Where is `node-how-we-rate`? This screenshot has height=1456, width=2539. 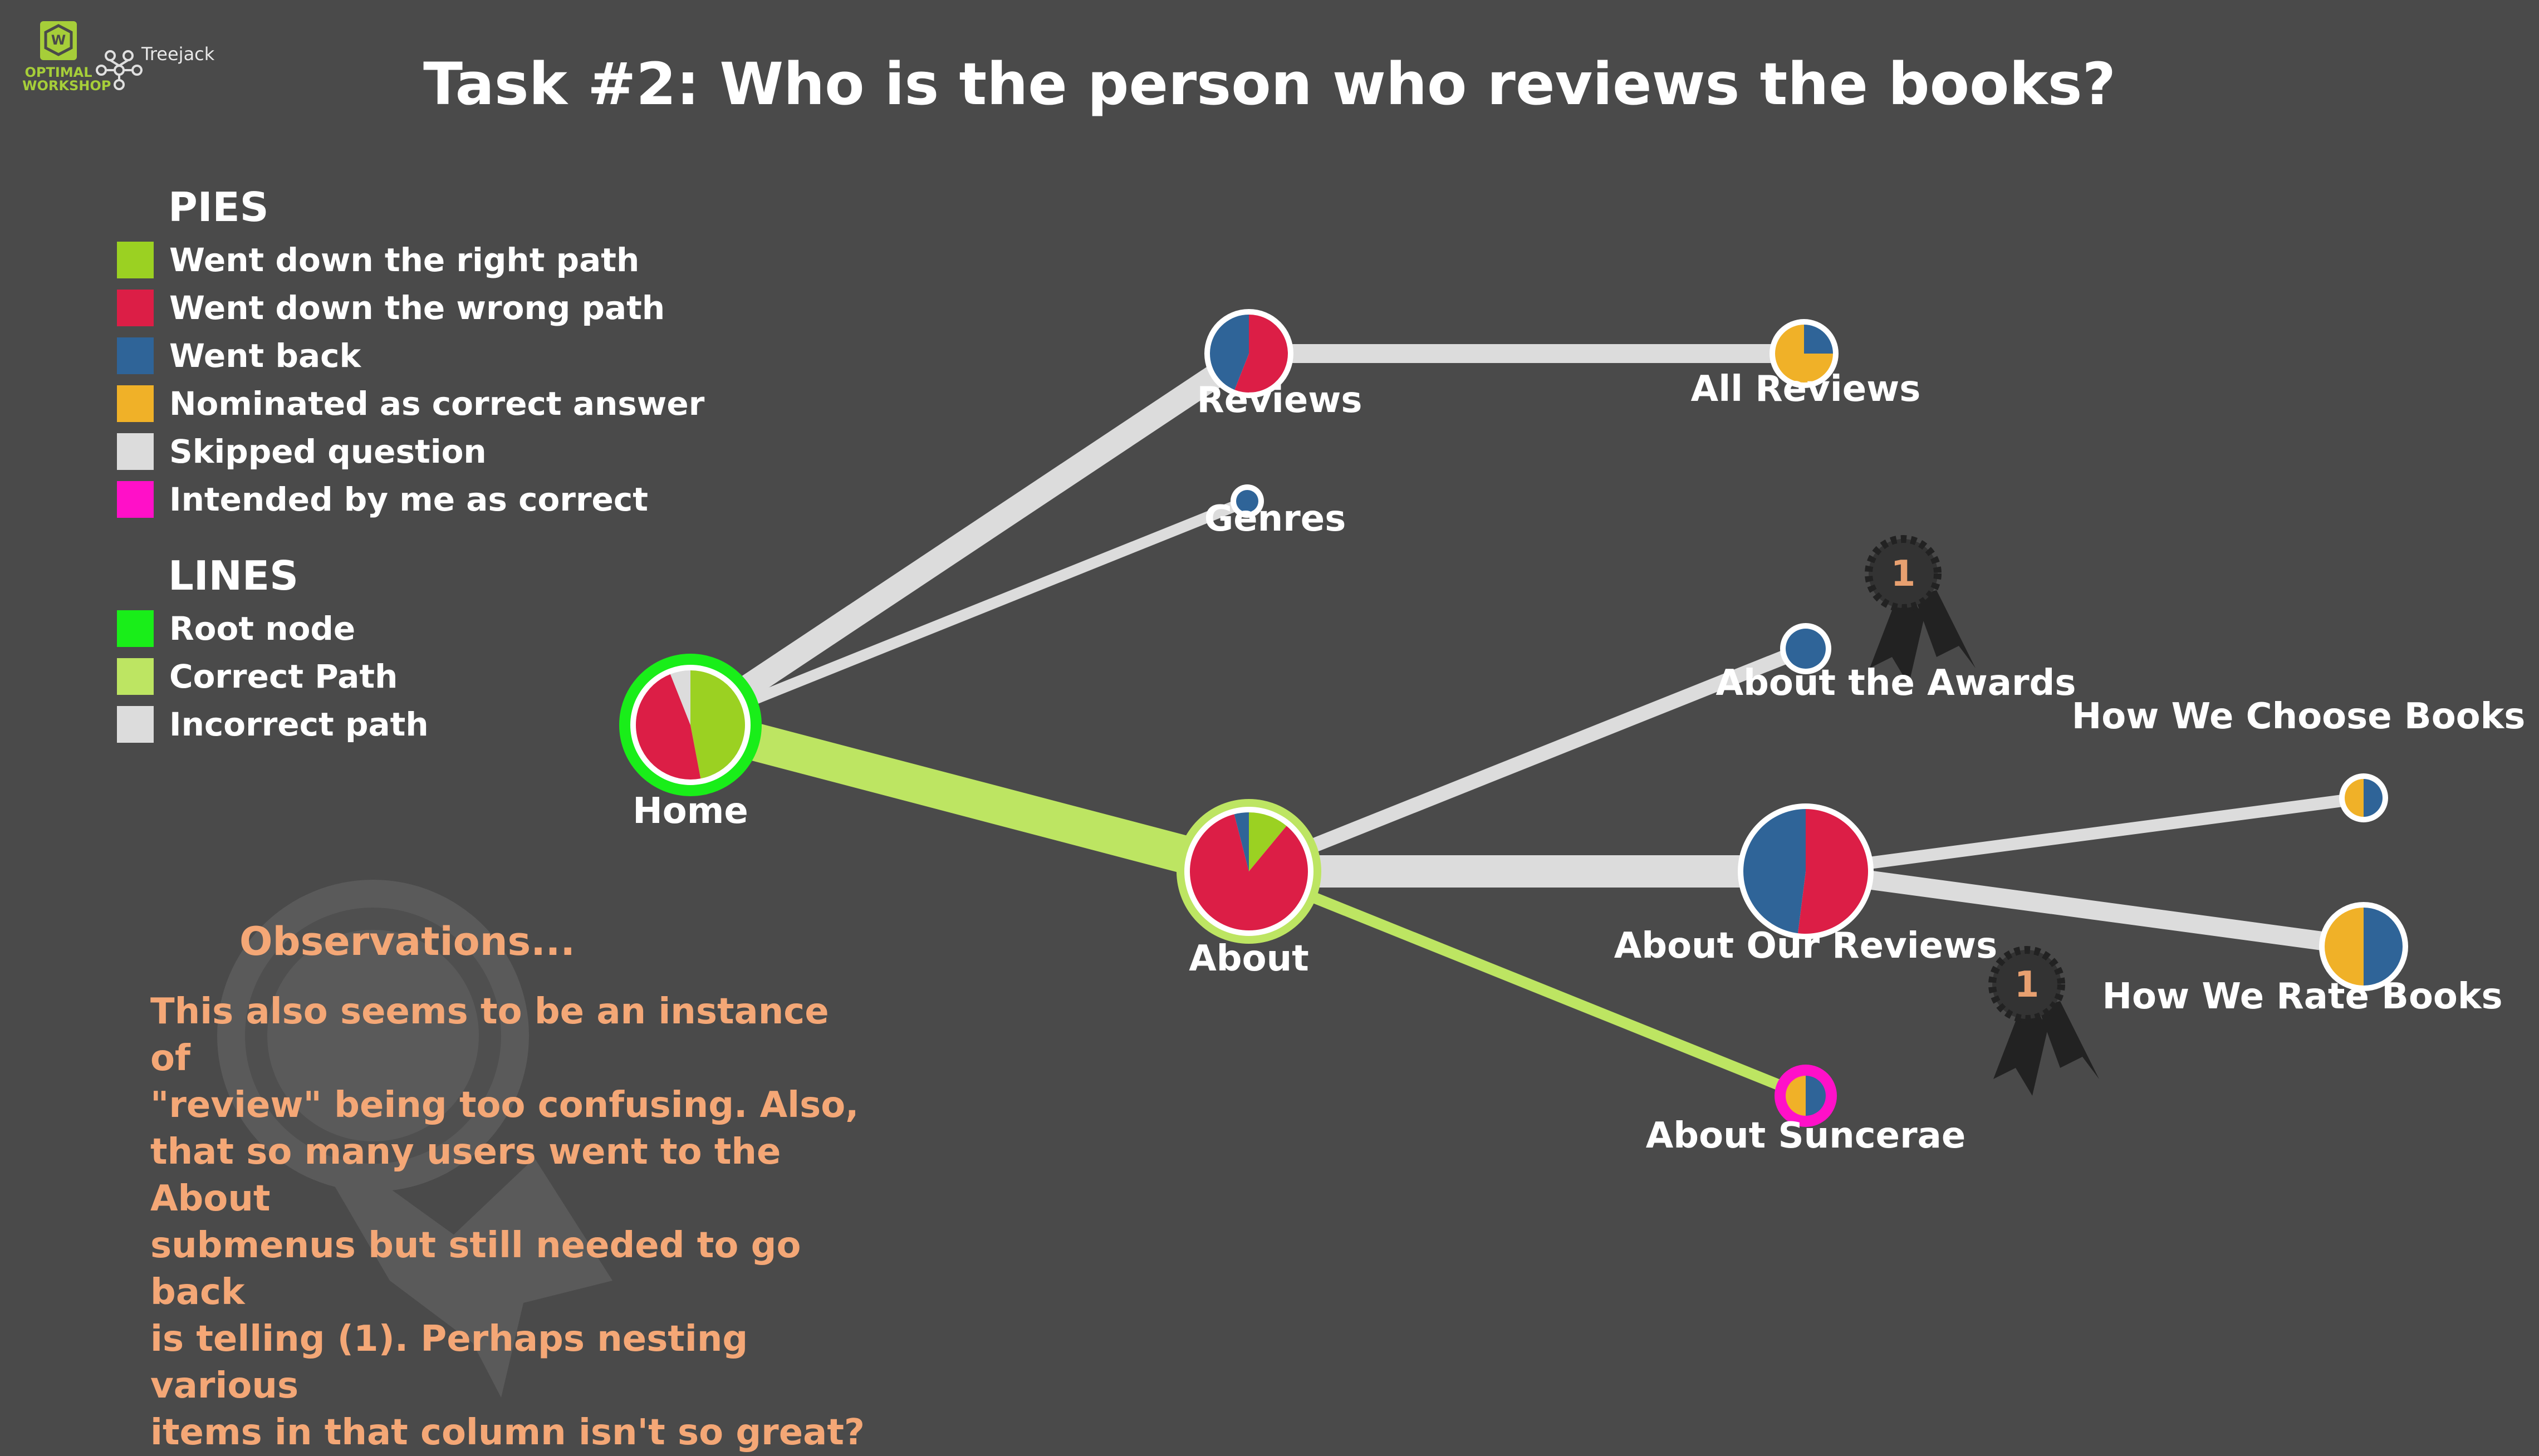 node-how-we-rate is located at coordinates (2364, 946).